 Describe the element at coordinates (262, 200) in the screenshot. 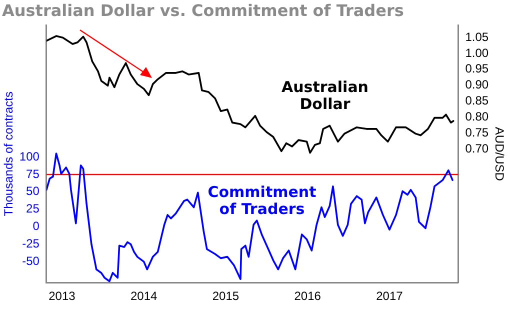

I see `series-label: Commitment of Traders` at that location.